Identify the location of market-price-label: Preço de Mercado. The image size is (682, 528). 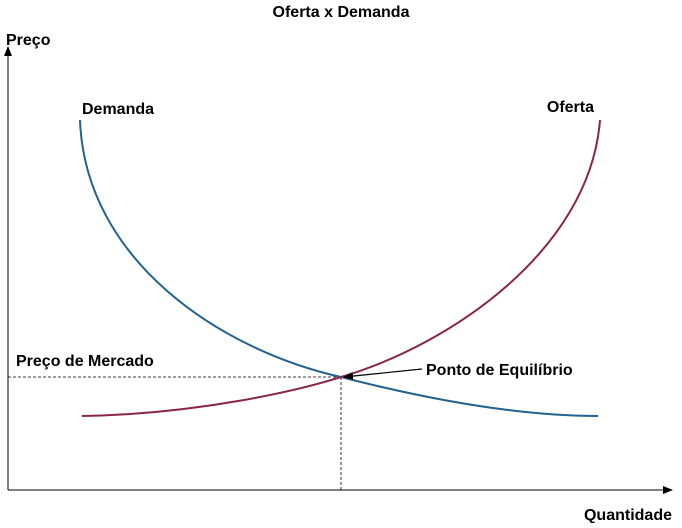
(85, 361).